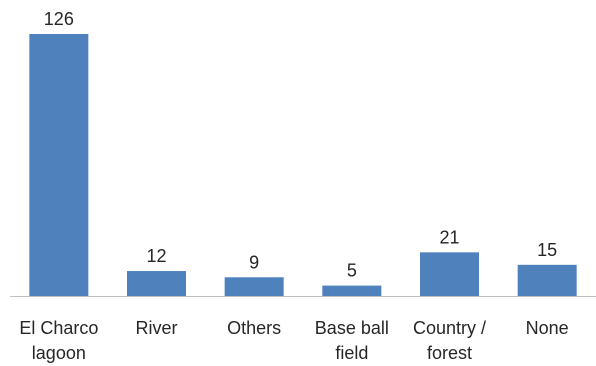  I want to click on data-label-1: 126, so click(59, 19).